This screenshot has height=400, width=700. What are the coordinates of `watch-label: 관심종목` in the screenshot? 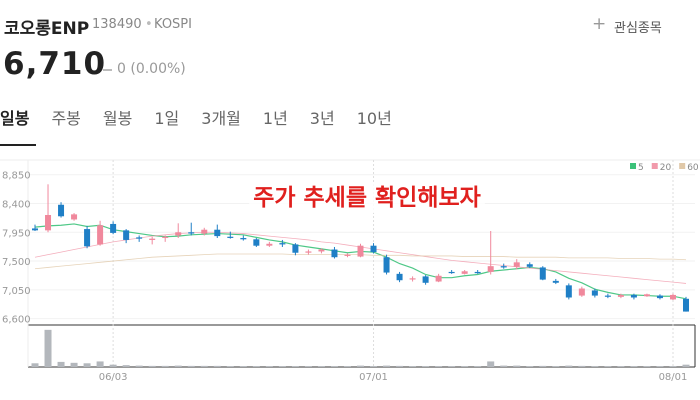 It's located at (638, 28).